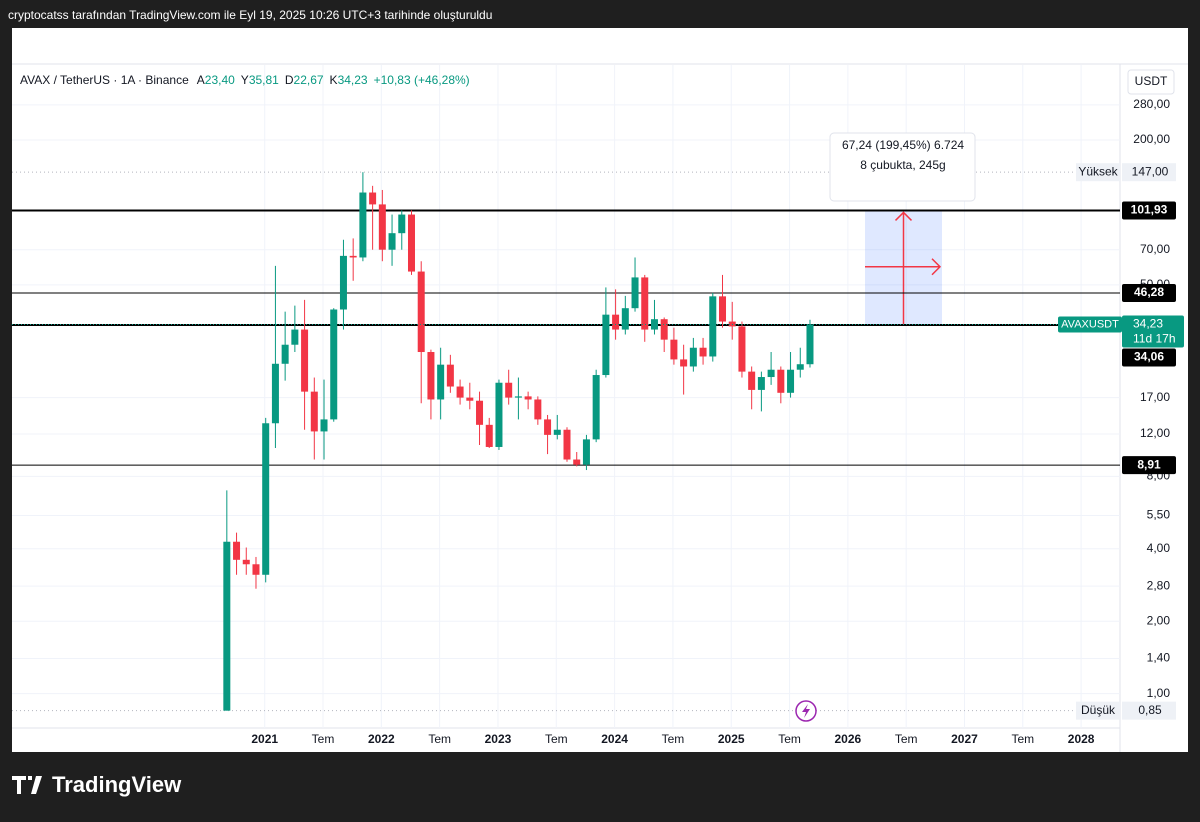 Image resolution: width=1200 pixels, height=822 pixels. I want to click on last-price-value: 34,23, so click(1148, 324).